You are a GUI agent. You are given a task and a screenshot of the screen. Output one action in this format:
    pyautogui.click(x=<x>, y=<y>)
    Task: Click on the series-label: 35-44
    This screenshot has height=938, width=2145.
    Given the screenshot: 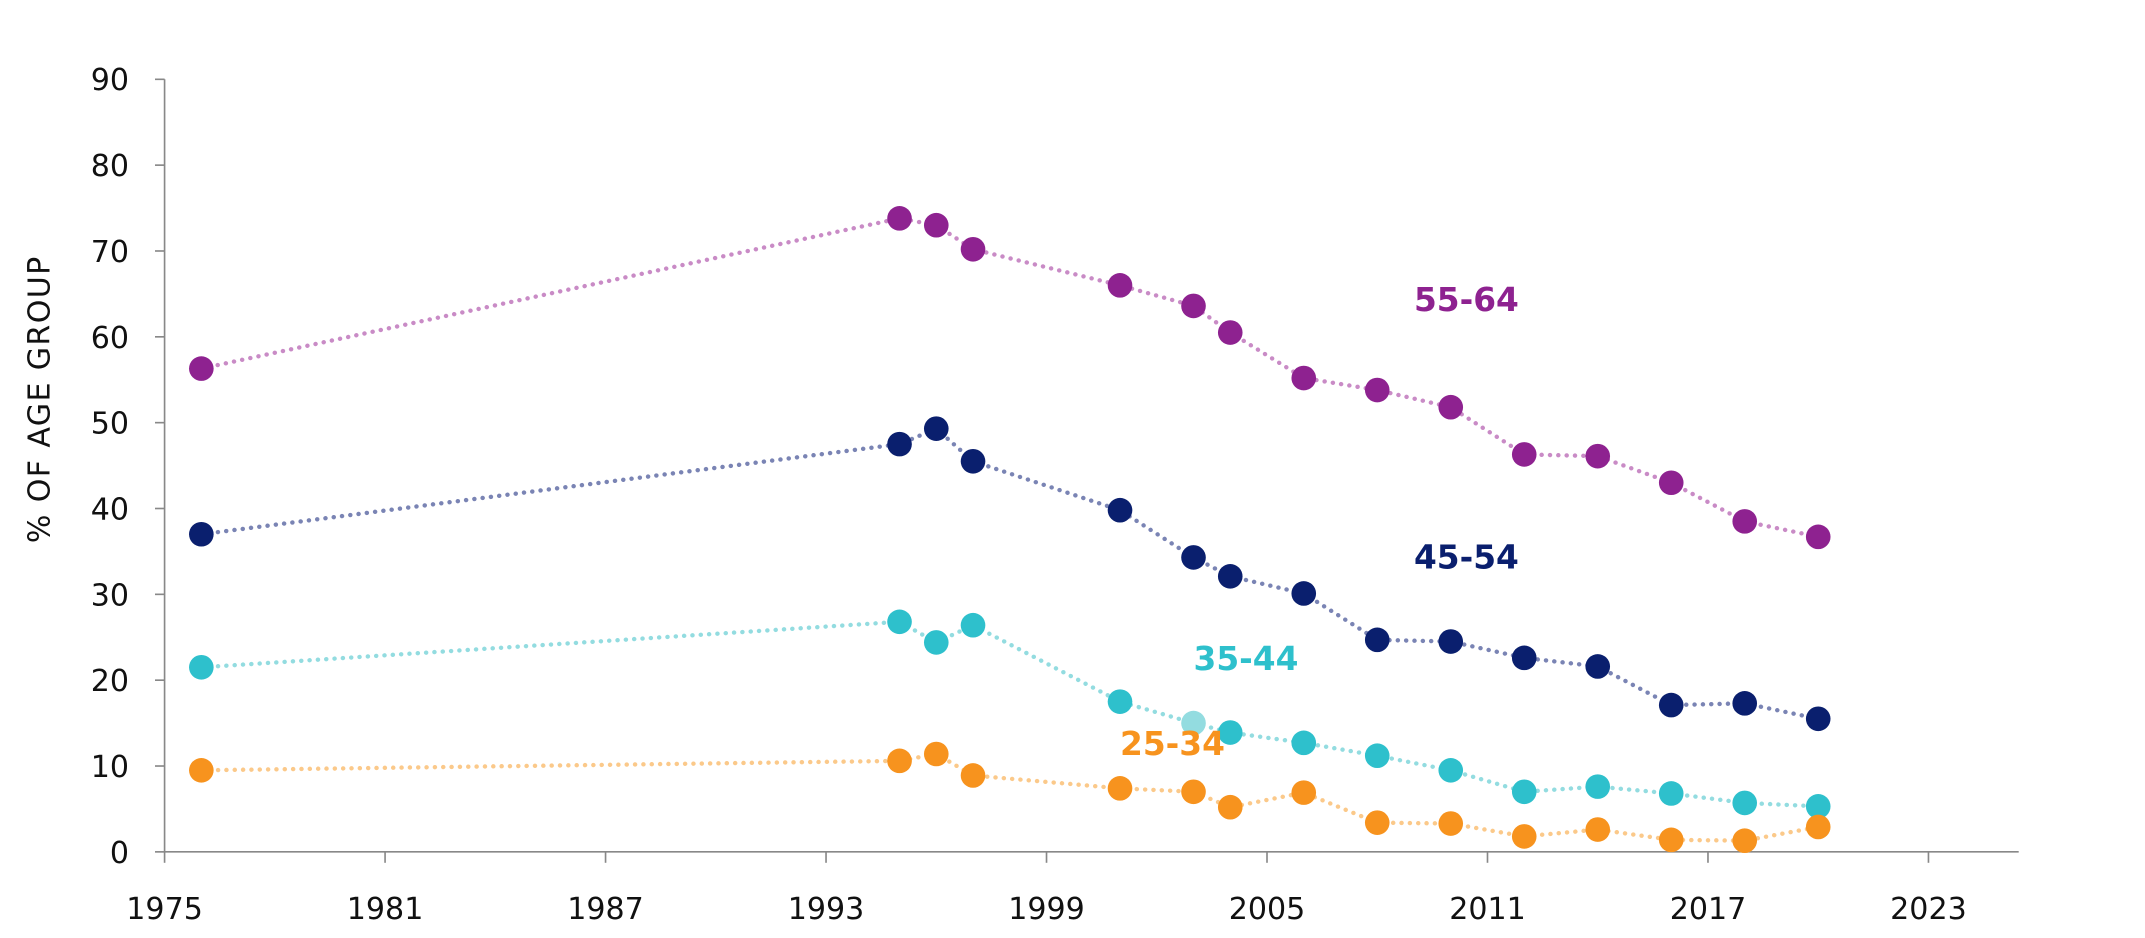 What is the action you would take?
    pyautogui.click(x=1246, y=659)
    